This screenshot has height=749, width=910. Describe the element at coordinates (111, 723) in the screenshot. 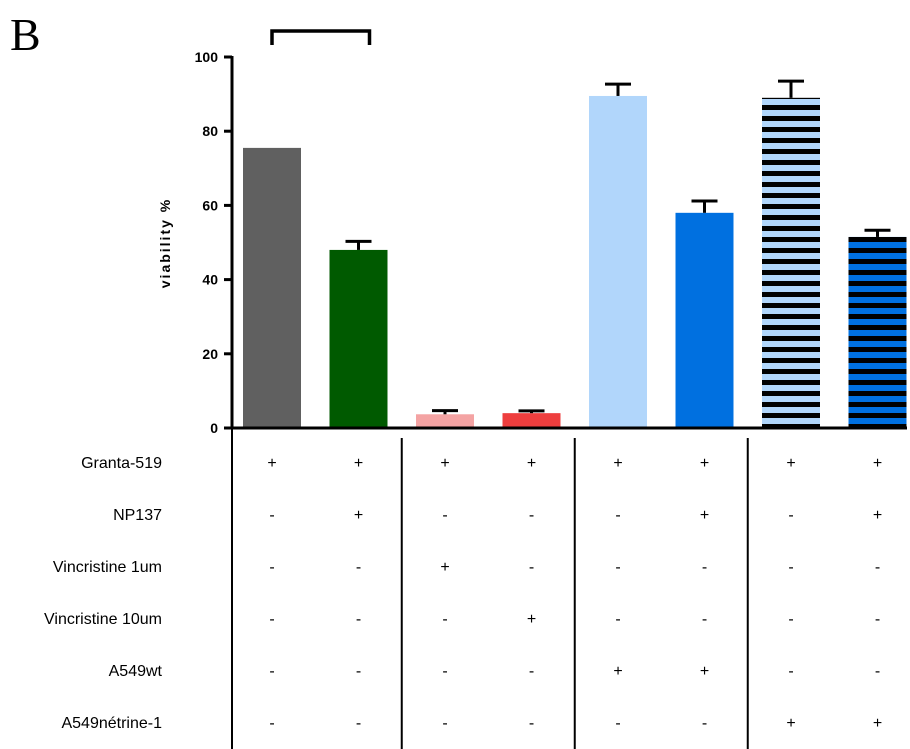

I see `condition-label: A549nétrine-1` at that location.